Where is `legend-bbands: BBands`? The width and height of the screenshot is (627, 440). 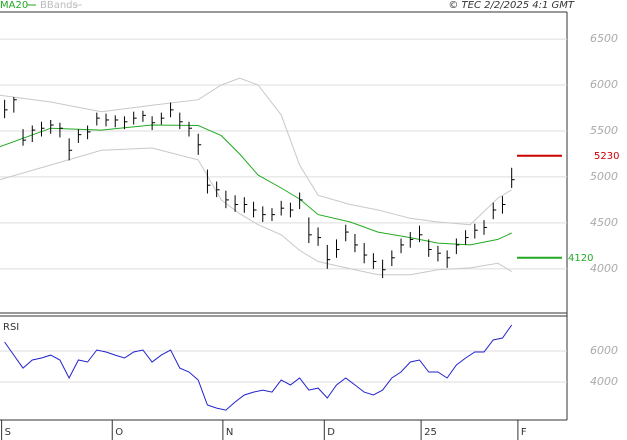
legend-bbands: BBands is located at coordinates (59, 5).